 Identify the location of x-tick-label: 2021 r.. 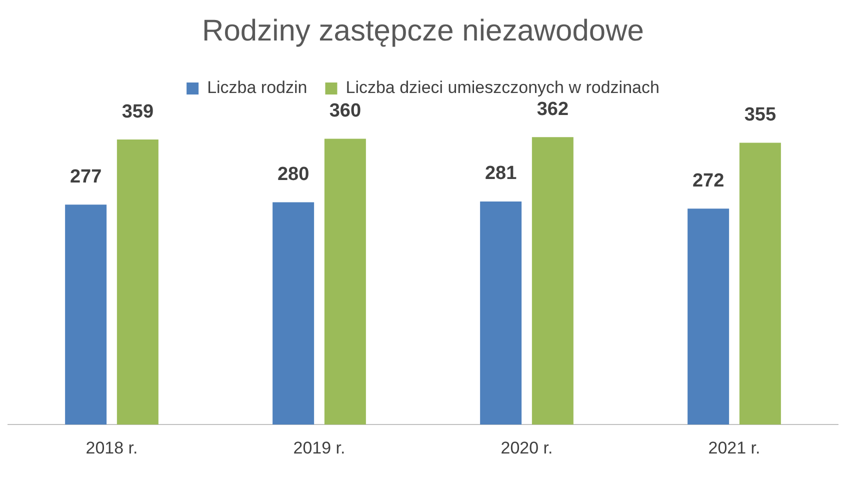
(734, 448).